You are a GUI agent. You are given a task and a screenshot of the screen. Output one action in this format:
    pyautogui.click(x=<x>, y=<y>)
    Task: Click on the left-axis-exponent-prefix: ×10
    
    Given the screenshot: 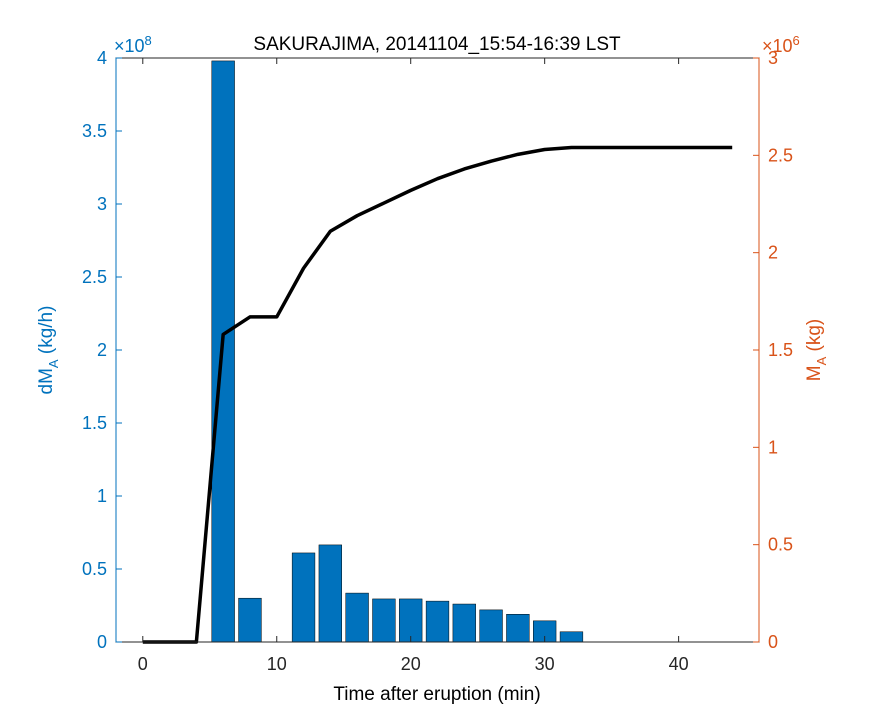 What is the action you would take?
    pyautogui.click(x=129, y=46)
    